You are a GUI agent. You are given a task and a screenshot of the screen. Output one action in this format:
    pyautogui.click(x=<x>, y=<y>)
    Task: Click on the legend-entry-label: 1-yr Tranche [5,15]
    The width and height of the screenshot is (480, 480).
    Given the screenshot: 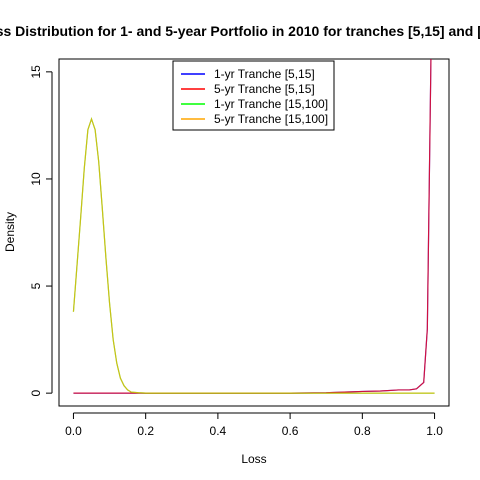 What is the action you would take?
    pyautogui.click(x=264, y=74)
    